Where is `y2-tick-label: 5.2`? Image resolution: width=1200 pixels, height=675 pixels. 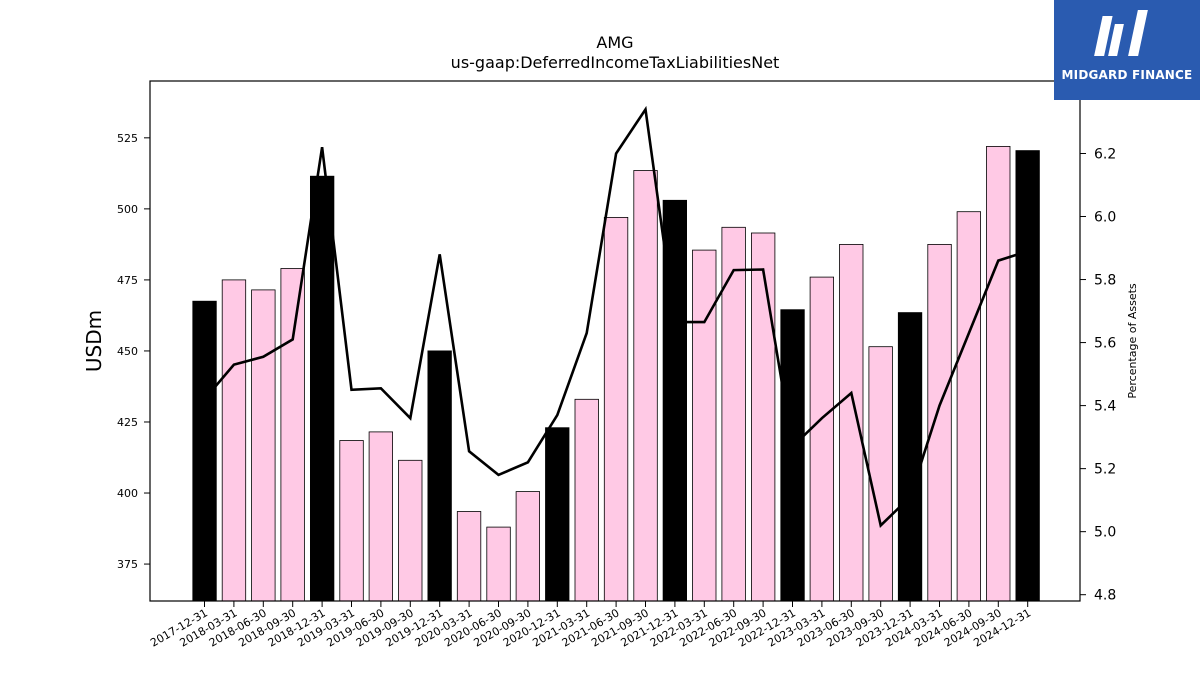 y2-tick-label: 5.2 is located at coordinates (1105, 470).